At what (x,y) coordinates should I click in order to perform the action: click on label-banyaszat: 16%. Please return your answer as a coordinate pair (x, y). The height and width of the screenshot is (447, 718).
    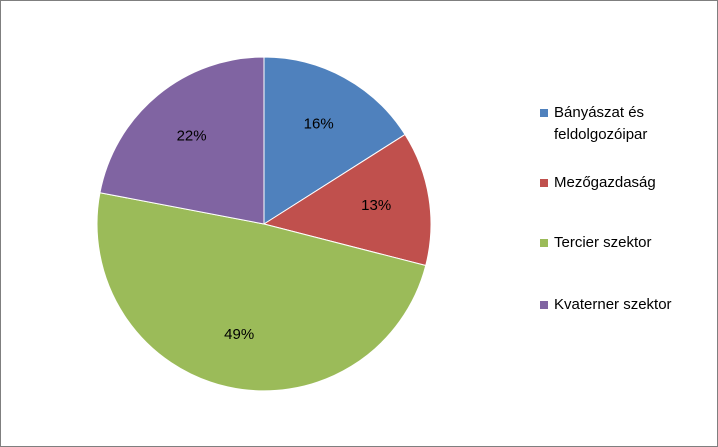
    Looking at the image, I should click on (319, 123).